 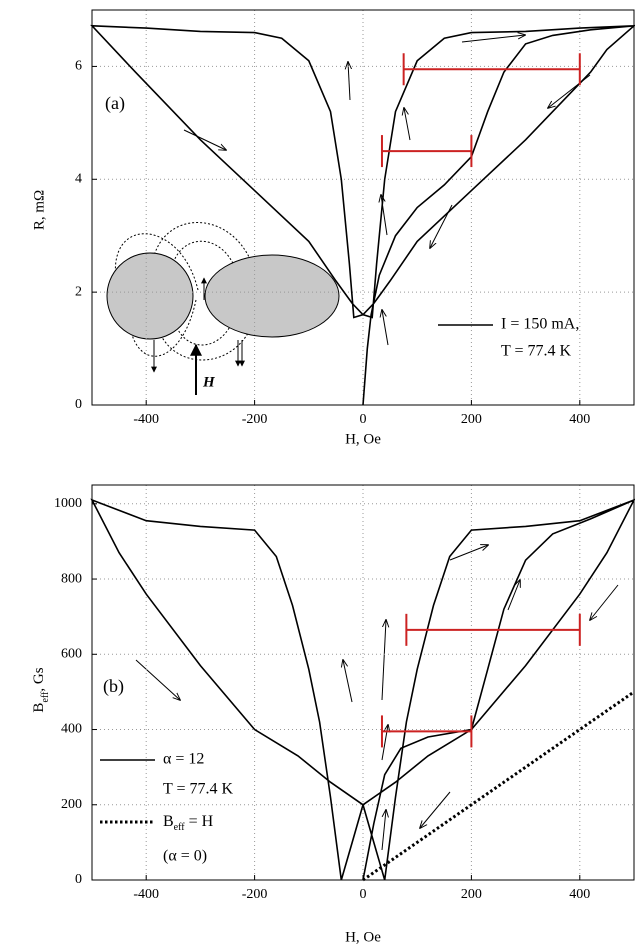 What do you see at coordinates (113, 686) in the screenshot?
I see `panel-label: (b)` at bounding box center [113, 686].